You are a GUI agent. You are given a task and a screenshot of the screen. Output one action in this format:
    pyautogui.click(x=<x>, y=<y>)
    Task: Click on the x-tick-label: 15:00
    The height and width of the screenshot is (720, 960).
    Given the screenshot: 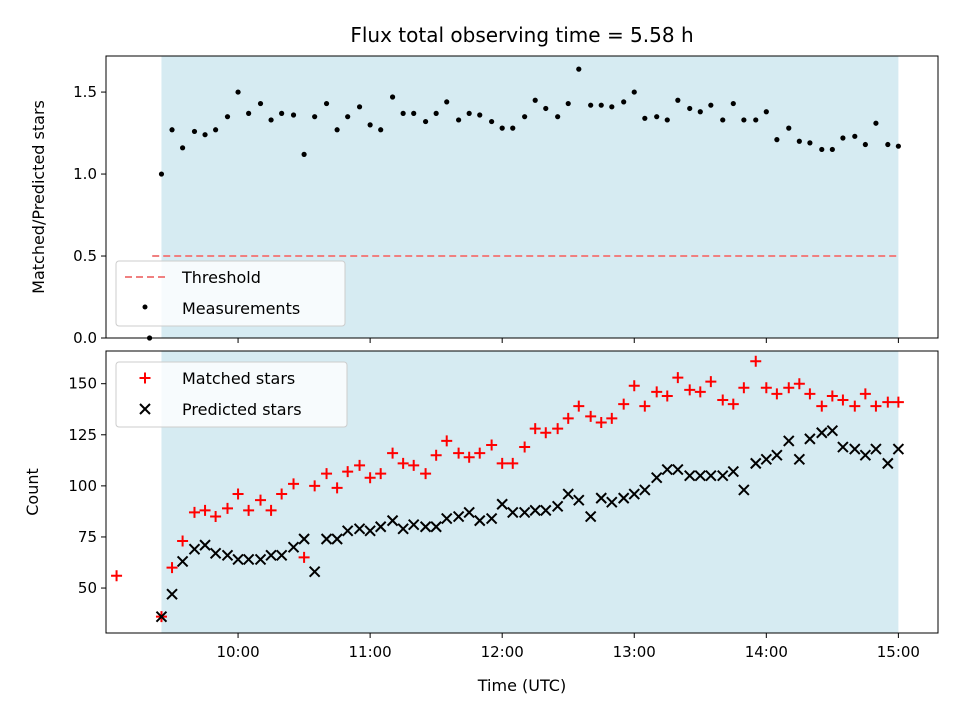 What is the action you would take?
    pyautogui.click(x=898, y=652)
    